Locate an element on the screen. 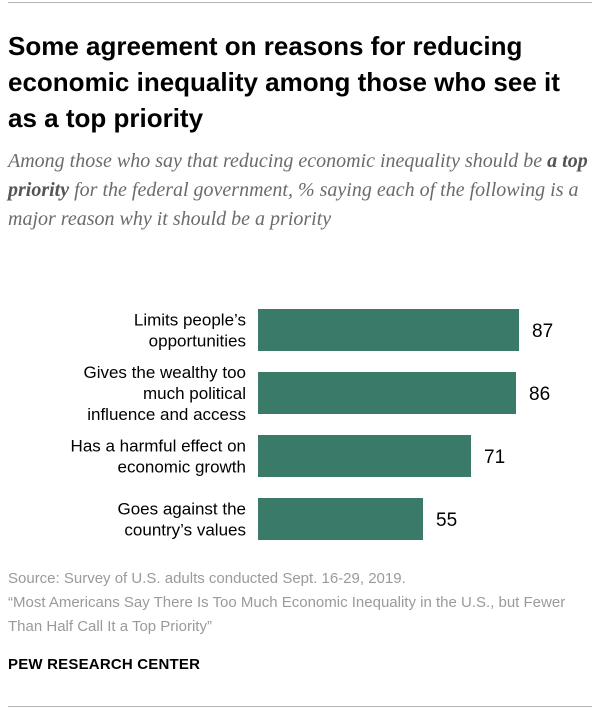  category-label-line: Gives the wealthy too is located at coordinates (164, 372).